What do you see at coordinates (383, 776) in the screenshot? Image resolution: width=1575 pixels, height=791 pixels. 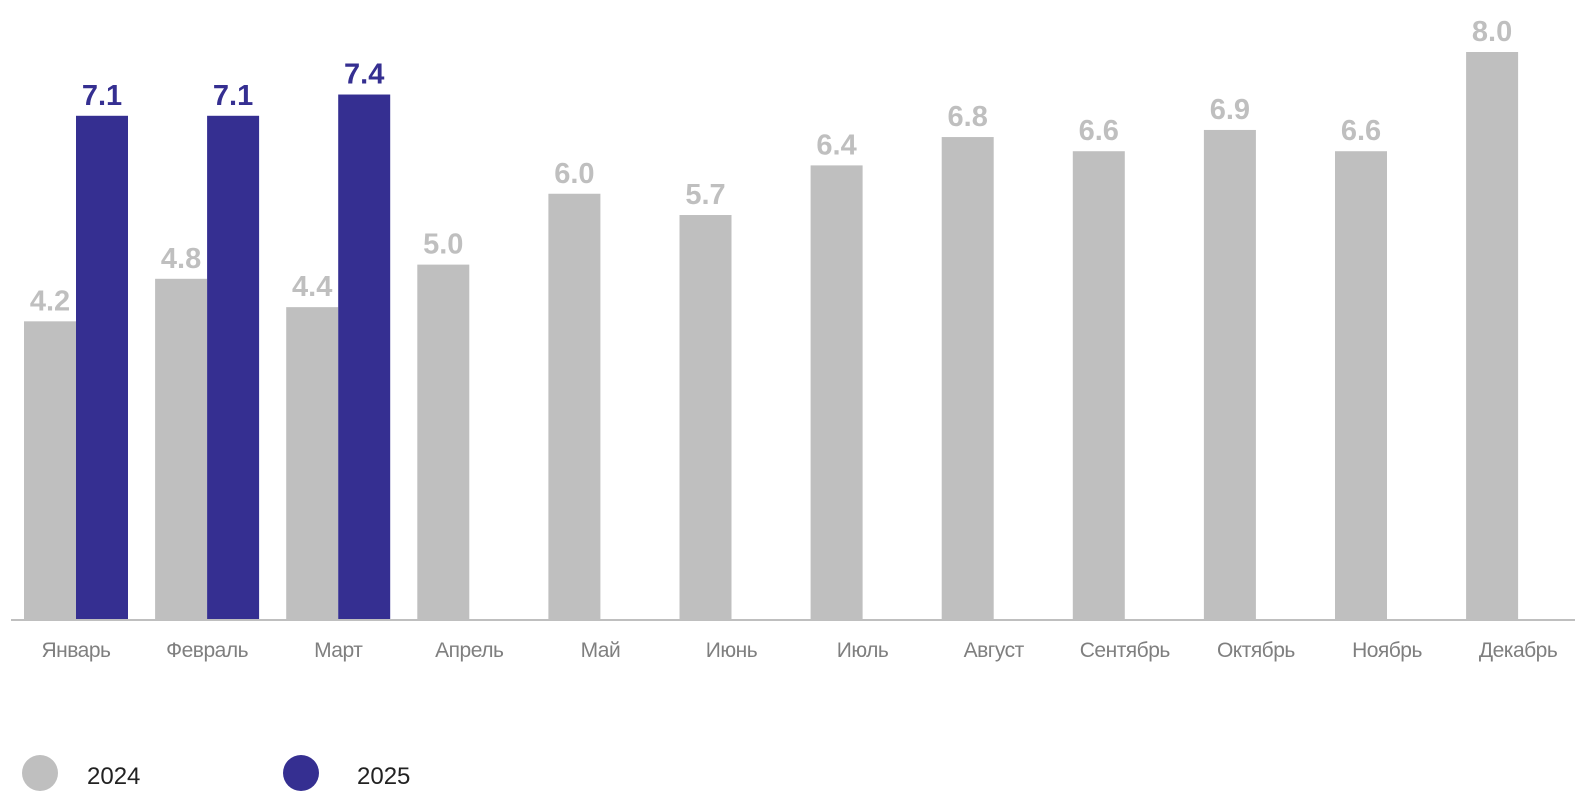 I see `legend-label-2025: 2025` at bounding box center [383, 776].